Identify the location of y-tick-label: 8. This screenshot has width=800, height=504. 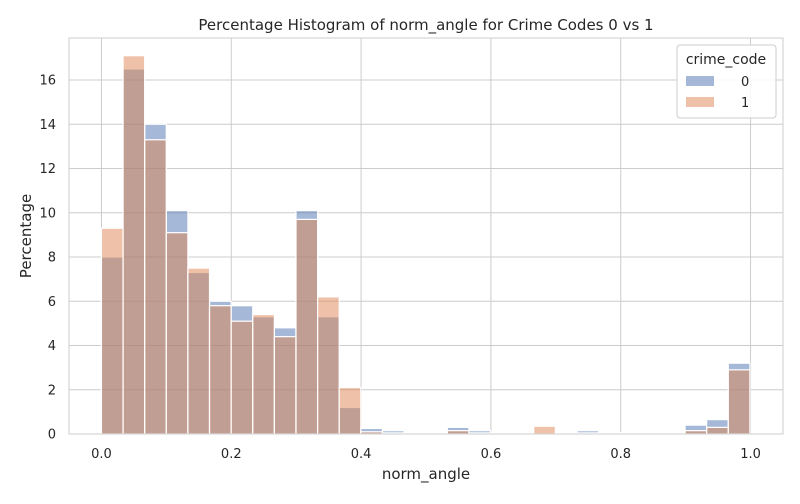
(52, 258).